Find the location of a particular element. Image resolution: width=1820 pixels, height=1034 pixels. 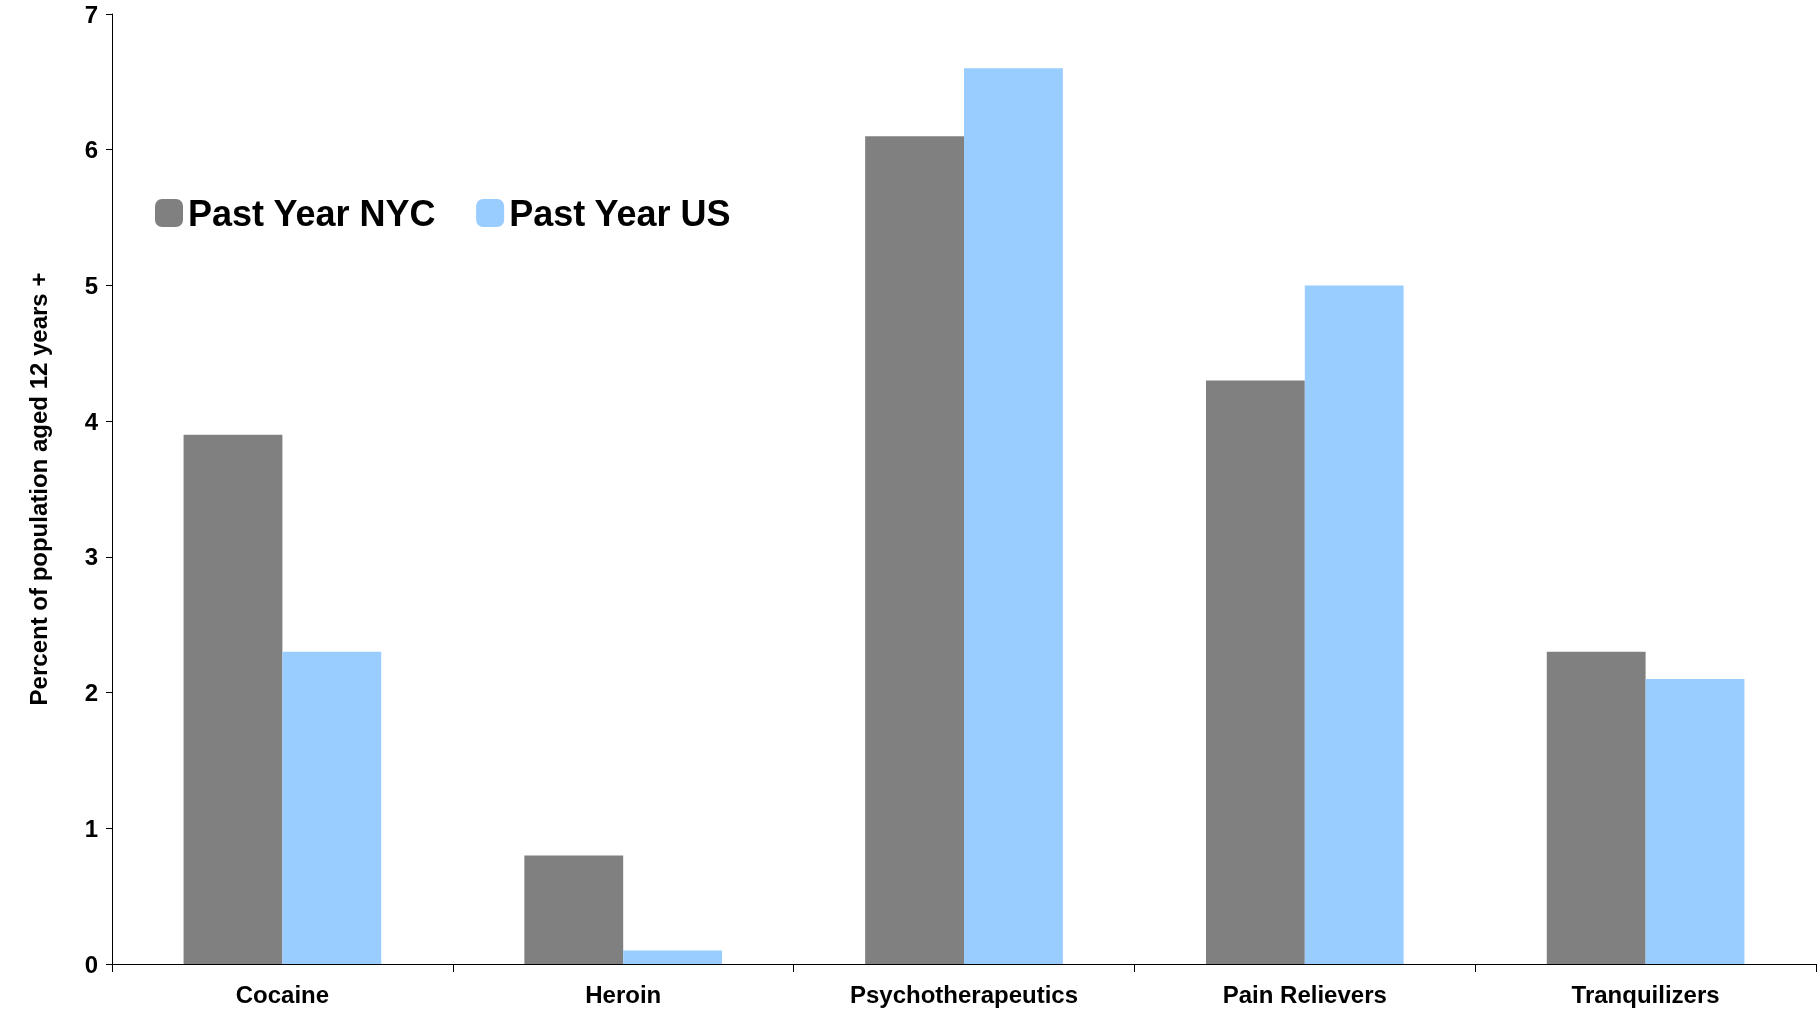

legend-label: Past Year NYC is located at coordinates (312, 213).